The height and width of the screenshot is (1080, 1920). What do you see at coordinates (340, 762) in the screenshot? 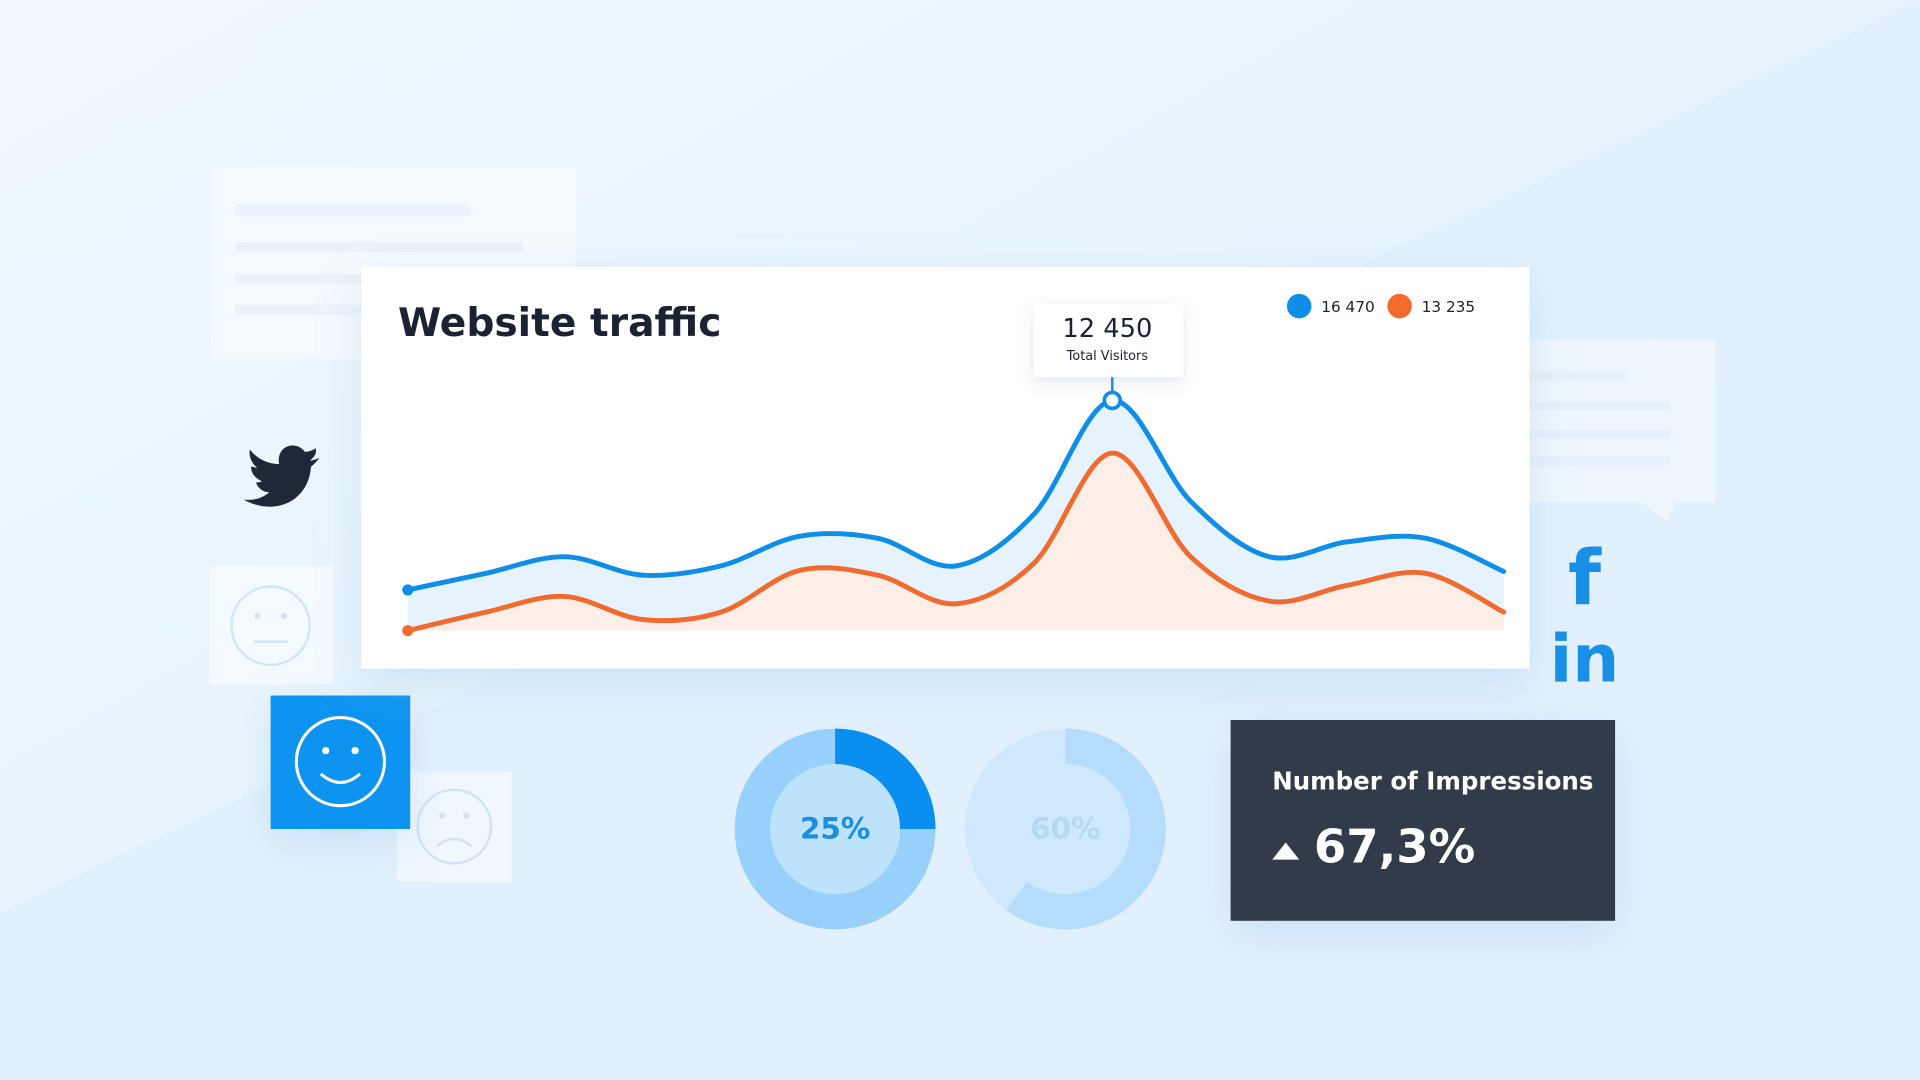
I see `happy-face-card` at bounding box center [340, 762].